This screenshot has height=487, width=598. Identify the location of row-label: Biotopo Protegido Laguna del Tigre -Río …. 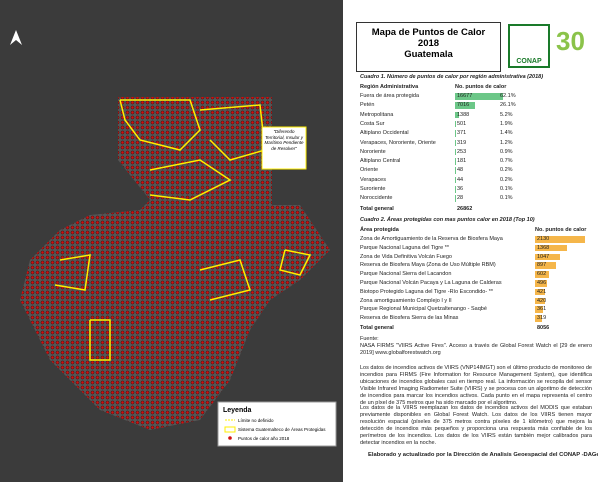
(427, 291).